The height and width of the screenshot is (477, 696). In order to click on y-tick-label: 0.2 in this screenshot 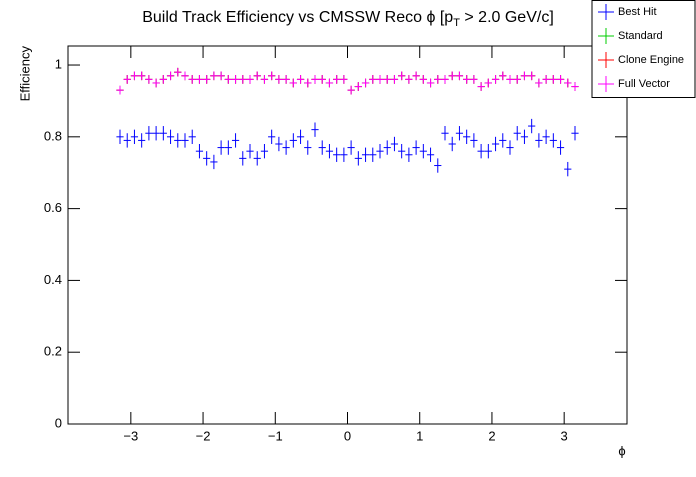, I will do `click(53, 351)`.